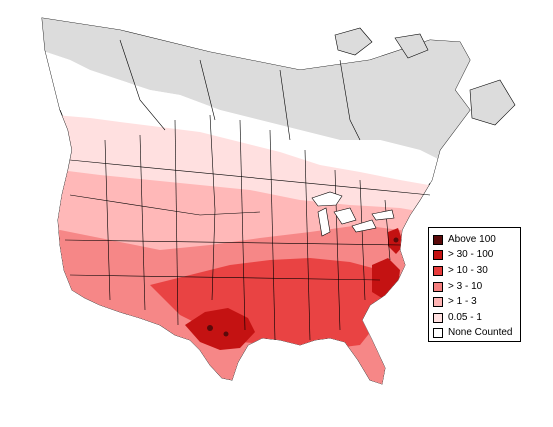 The image size is (553, 427). What do you see at coordinates (465, 286) in the screenshot?
I see `legend-label: > 3 - 10` at bounding box center [465, 286].